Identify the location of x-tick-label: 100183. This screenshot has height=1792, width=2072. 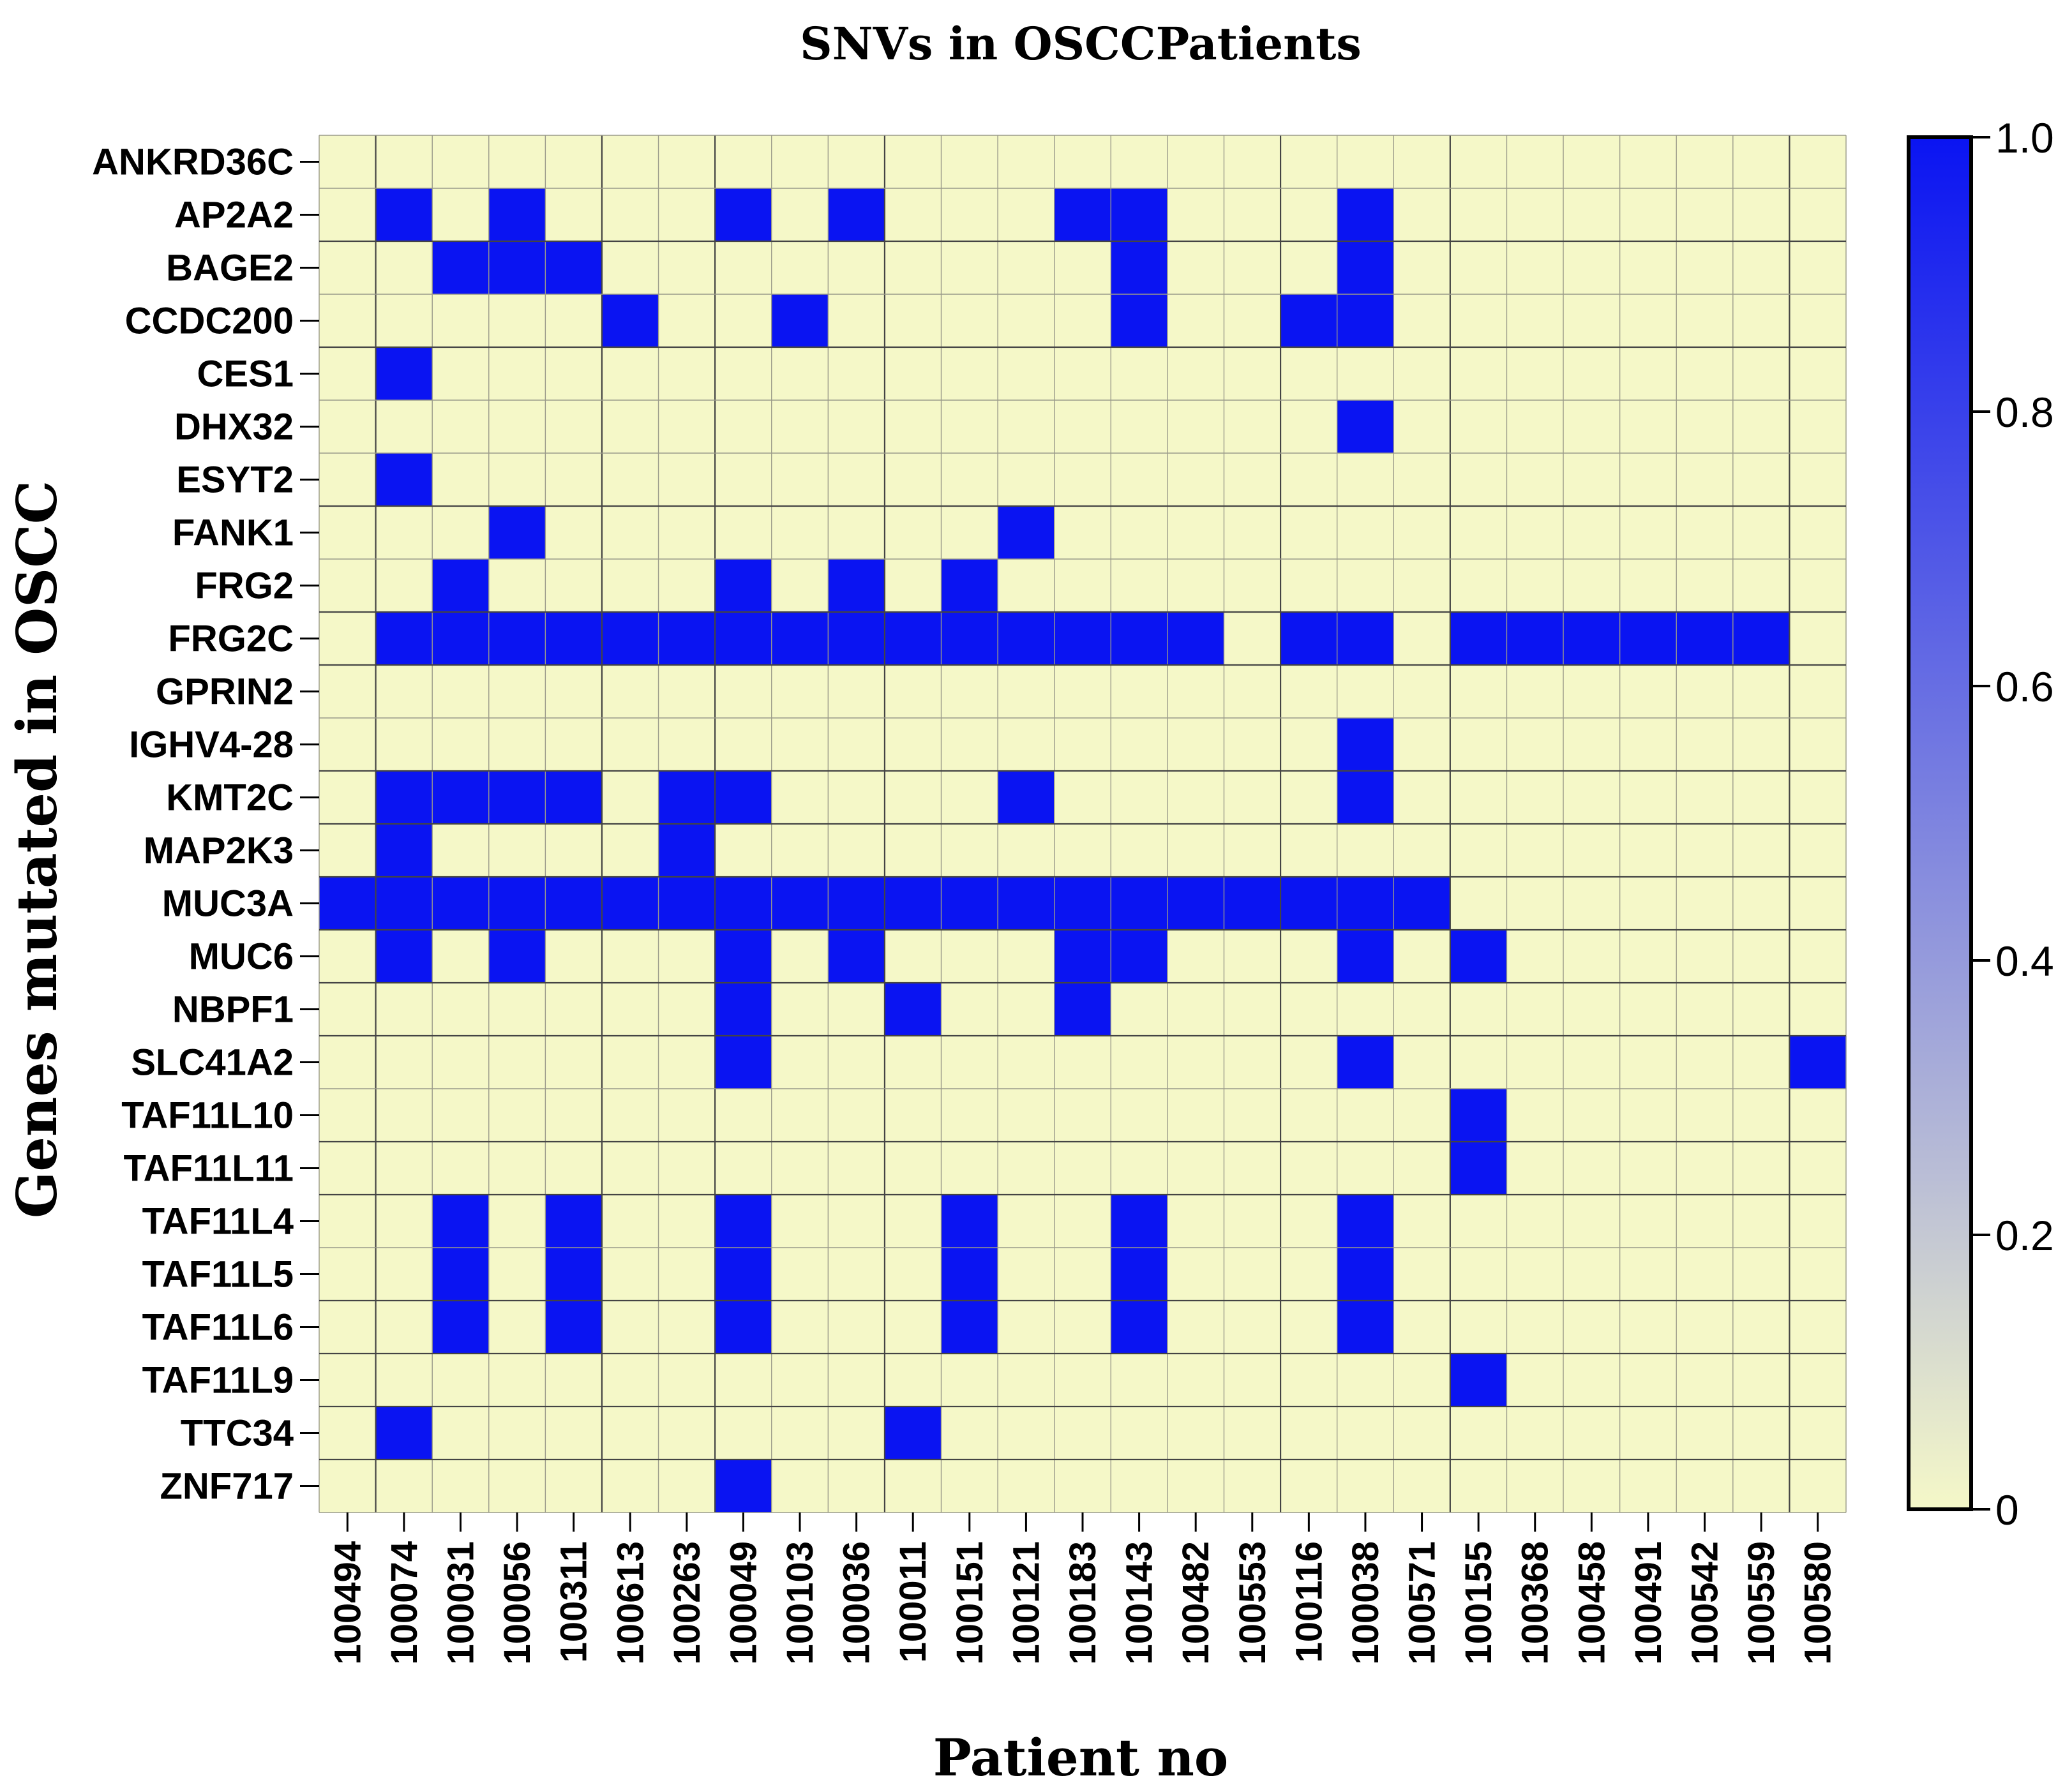
(1083, 1603).